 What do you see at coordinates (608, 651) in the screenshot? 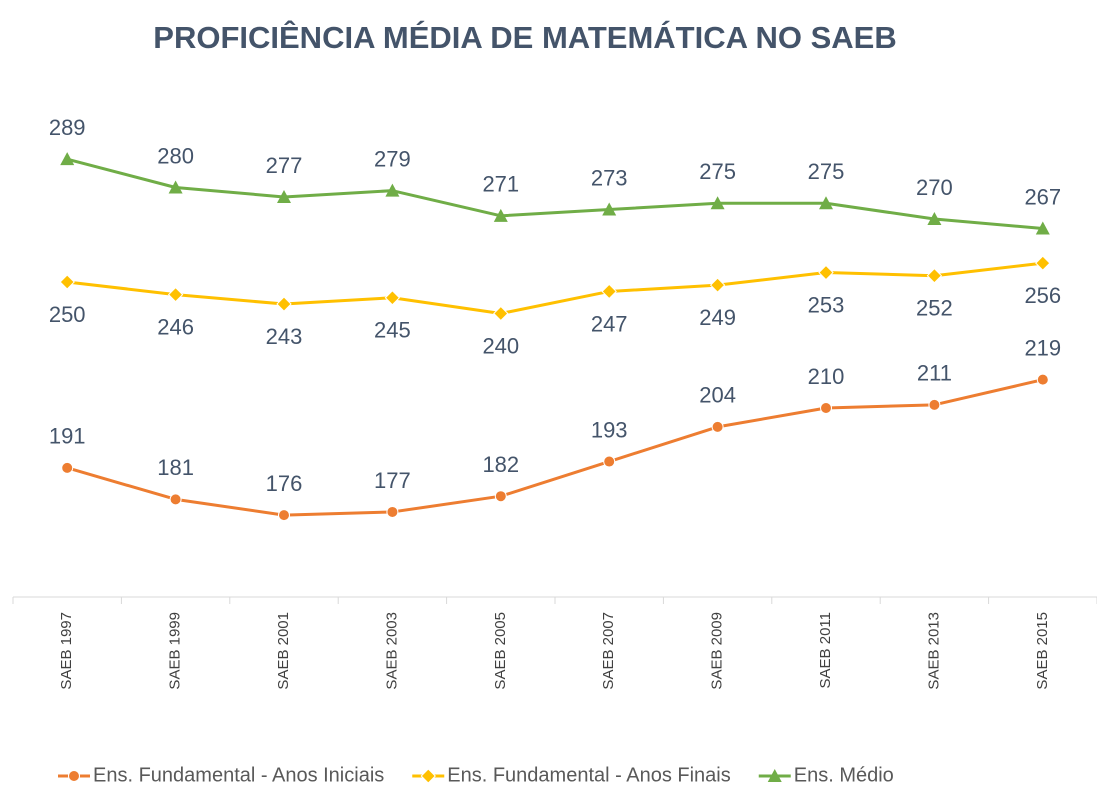
I see `x-tick-label: SAEB 2007` at bounding box center [608, 651].